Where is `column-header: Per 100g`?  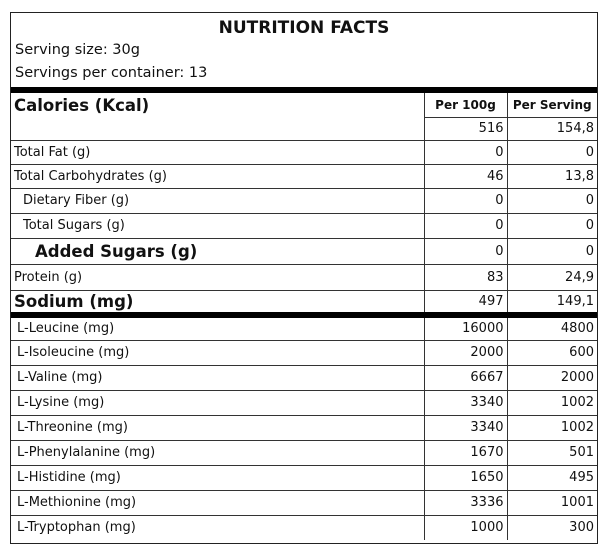 column-header: Per 100g is located at coordinates (465, 105).